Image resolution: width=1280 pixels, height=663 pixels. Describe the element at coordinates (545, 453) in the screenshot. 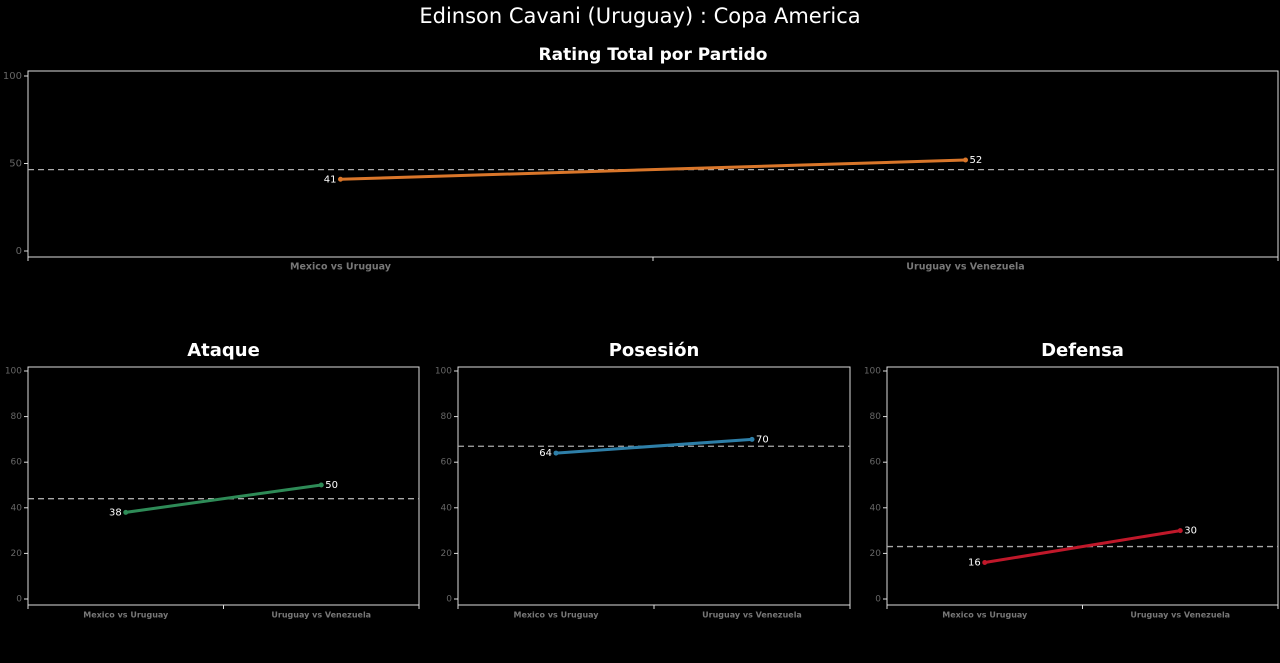

I see `value-label: 64` at that location.